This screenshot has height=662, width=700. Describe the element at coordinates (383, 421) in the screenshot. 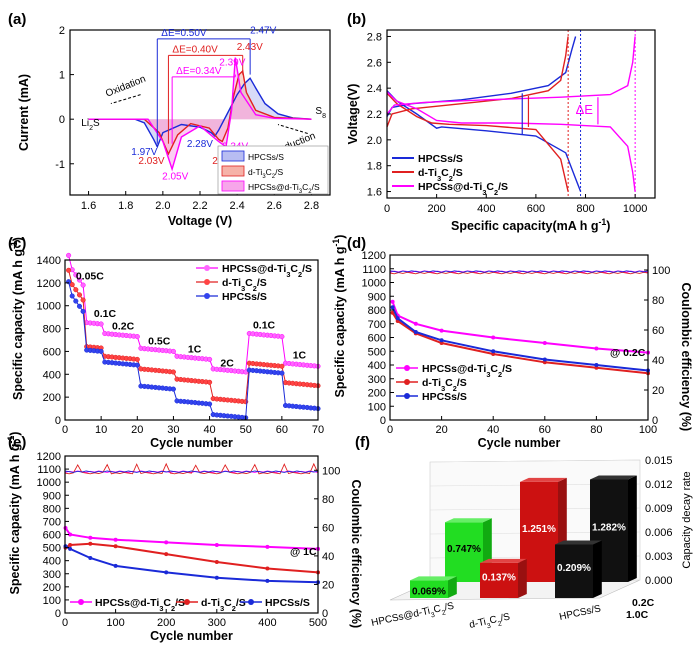

I see `cyc02-ytick-label: 0` at that location.